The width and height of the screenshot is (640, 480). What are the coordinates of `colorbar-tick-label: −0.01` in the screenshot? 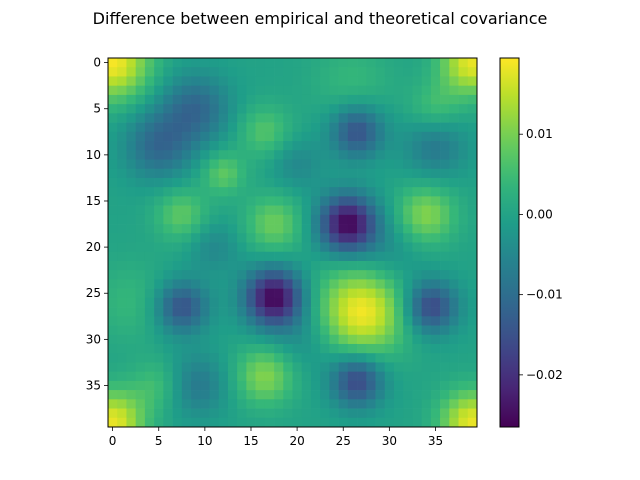 It's located at (544, 295).